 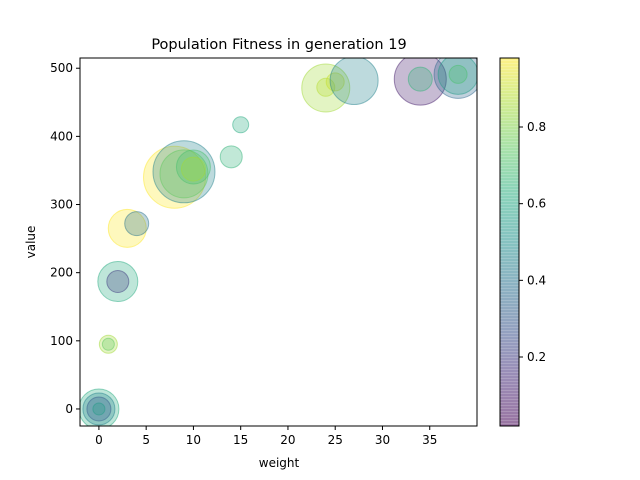 I want to click on x-tick-label: 20, so click(x=287, y=440).